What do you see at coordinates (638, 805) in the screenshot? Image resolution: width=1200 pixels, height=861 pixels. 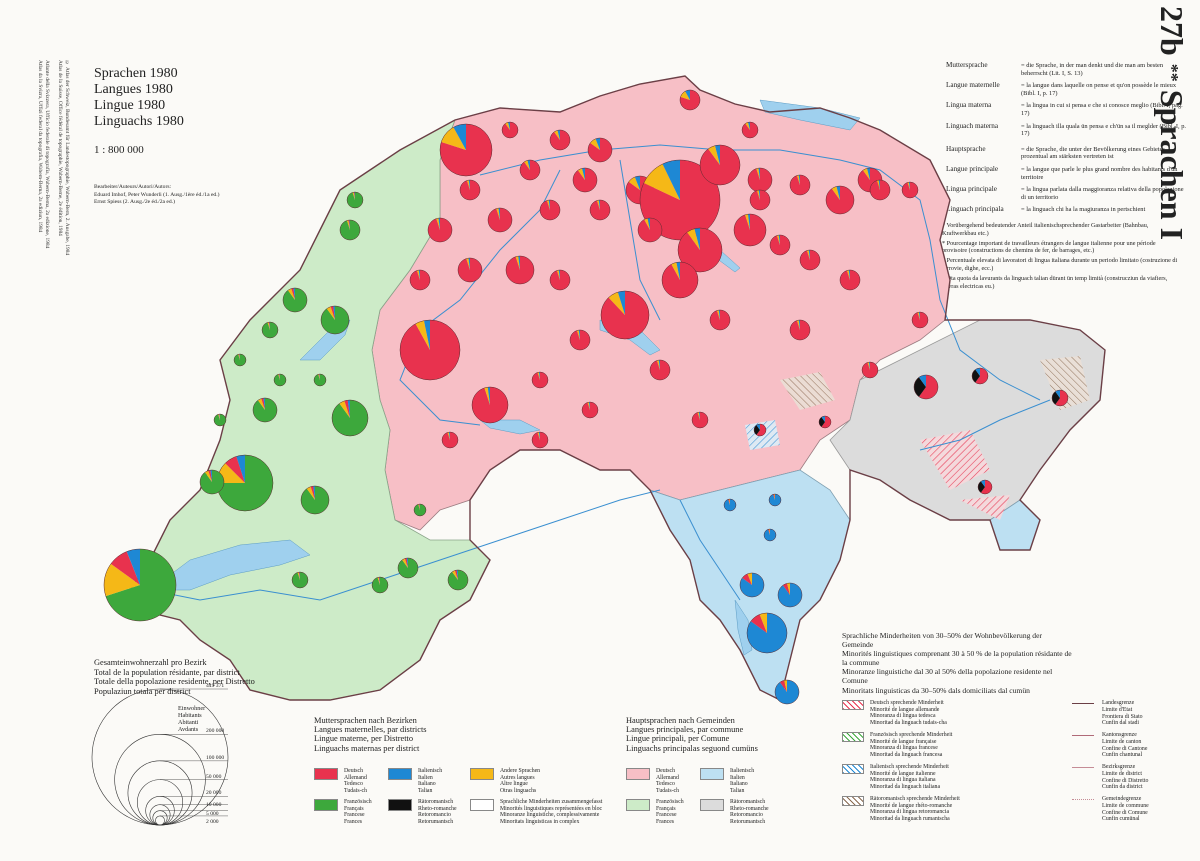 I see `legend-swatch-franzoesisch` at bounding box center [638, 805].